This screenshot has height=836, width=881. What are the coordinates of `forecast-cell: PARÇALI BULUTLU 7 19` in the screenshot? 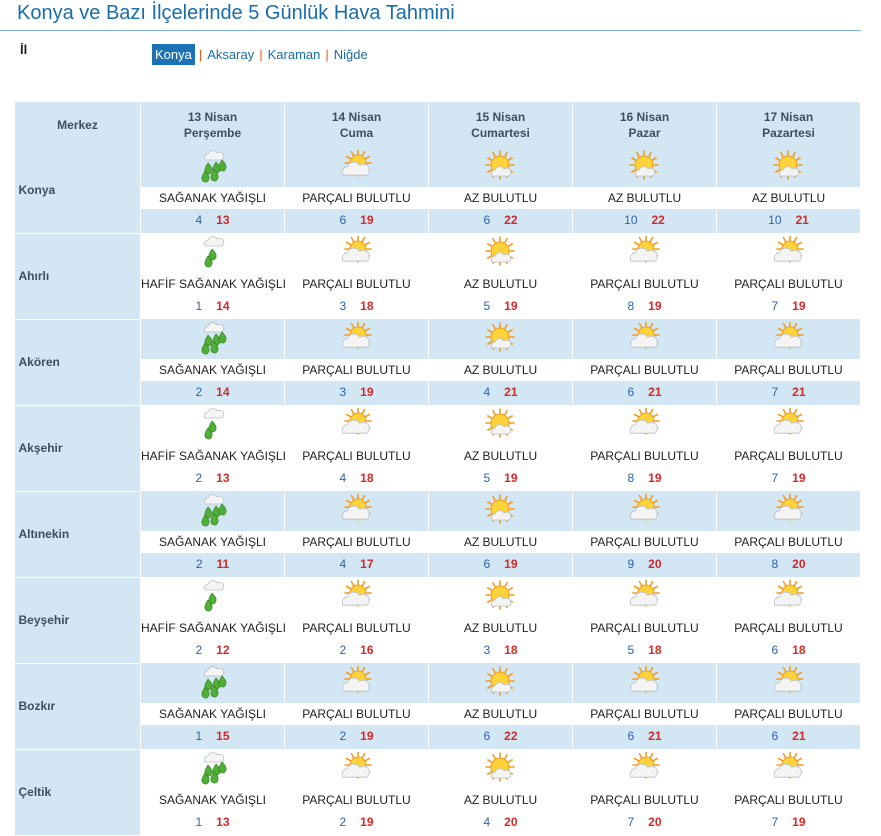 It's located at (788, 792).